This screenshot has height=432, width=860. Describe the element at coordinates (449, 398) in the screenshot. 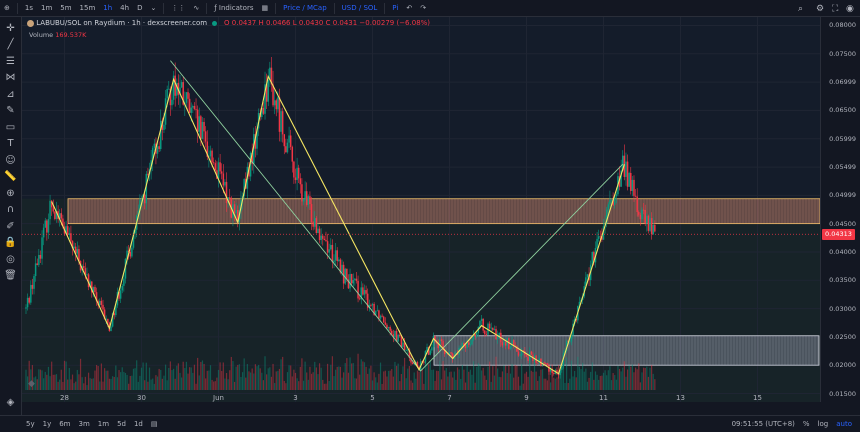

I see `time-tick-label: 7` at that location.